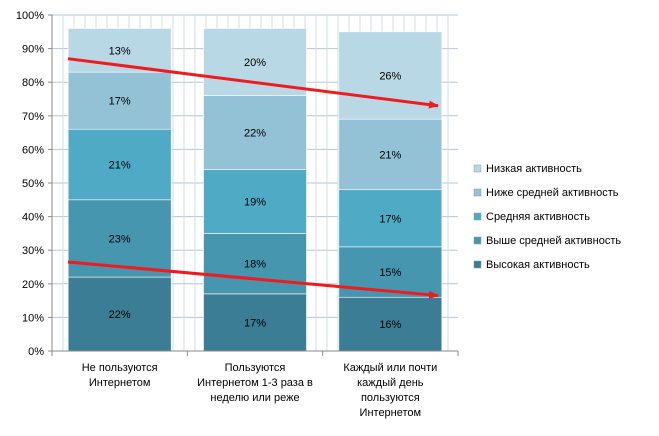 This screenshot has width=659, height=436. I want to click on segment-value-label: 26%, so click(390, 76).